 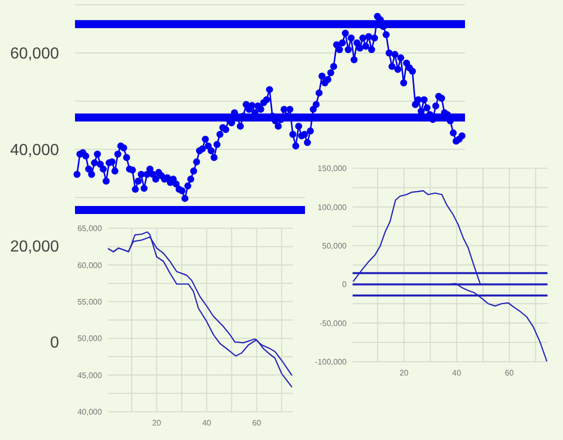 I want to click on y-tick-label: 100,000, so click(x=333, y=207).